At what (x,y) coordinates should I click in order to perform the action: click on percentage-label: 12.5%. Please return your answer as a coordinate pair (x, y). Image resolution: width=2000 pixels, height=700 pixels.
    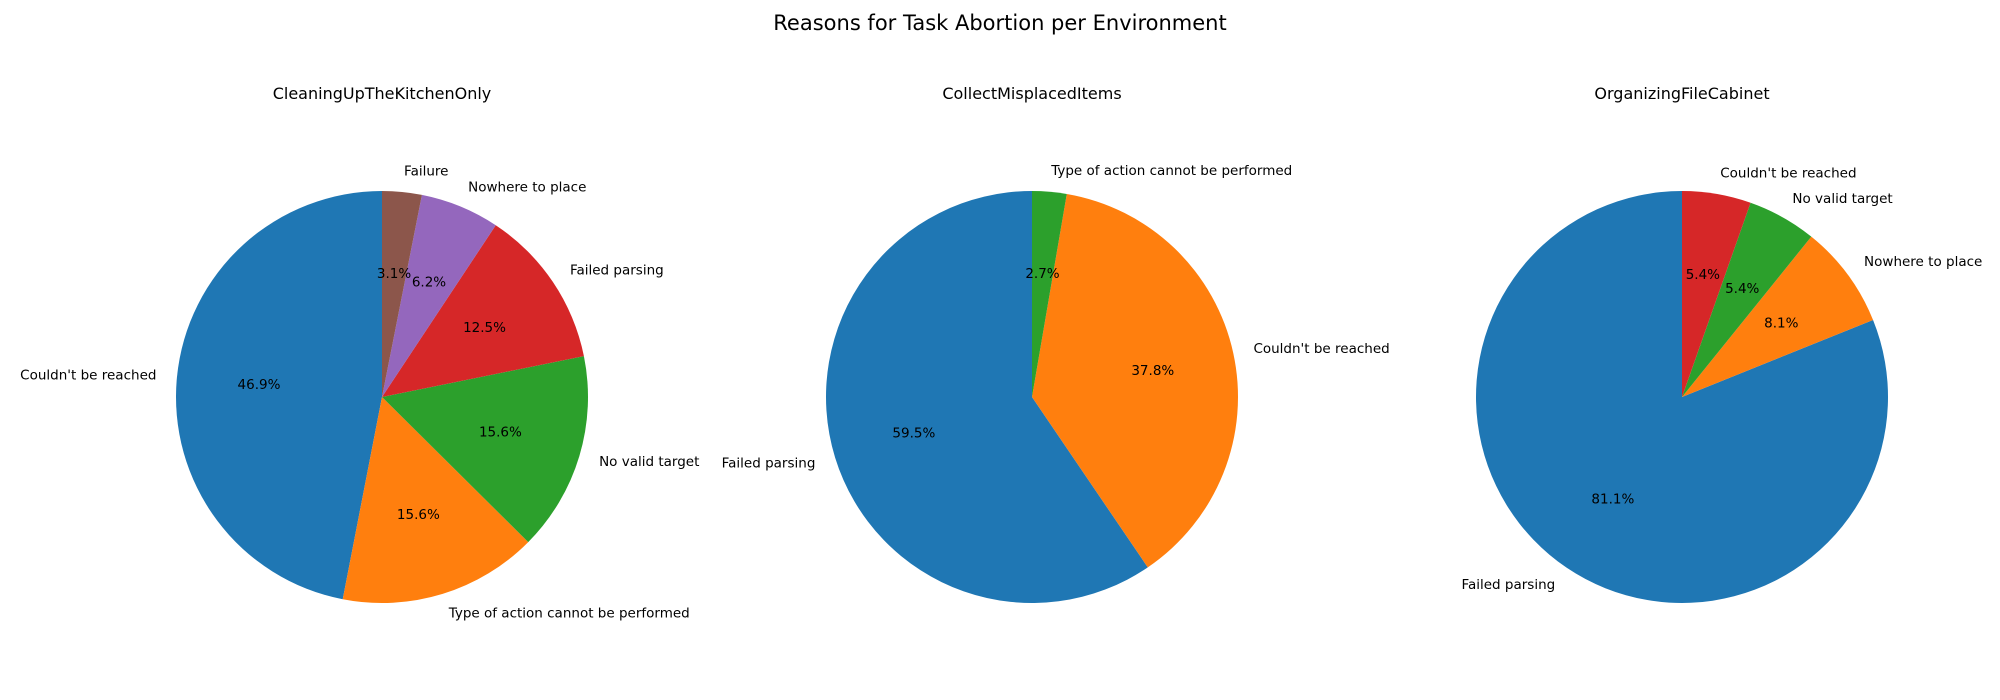
    Looking at the image, I should click on (484, 328).